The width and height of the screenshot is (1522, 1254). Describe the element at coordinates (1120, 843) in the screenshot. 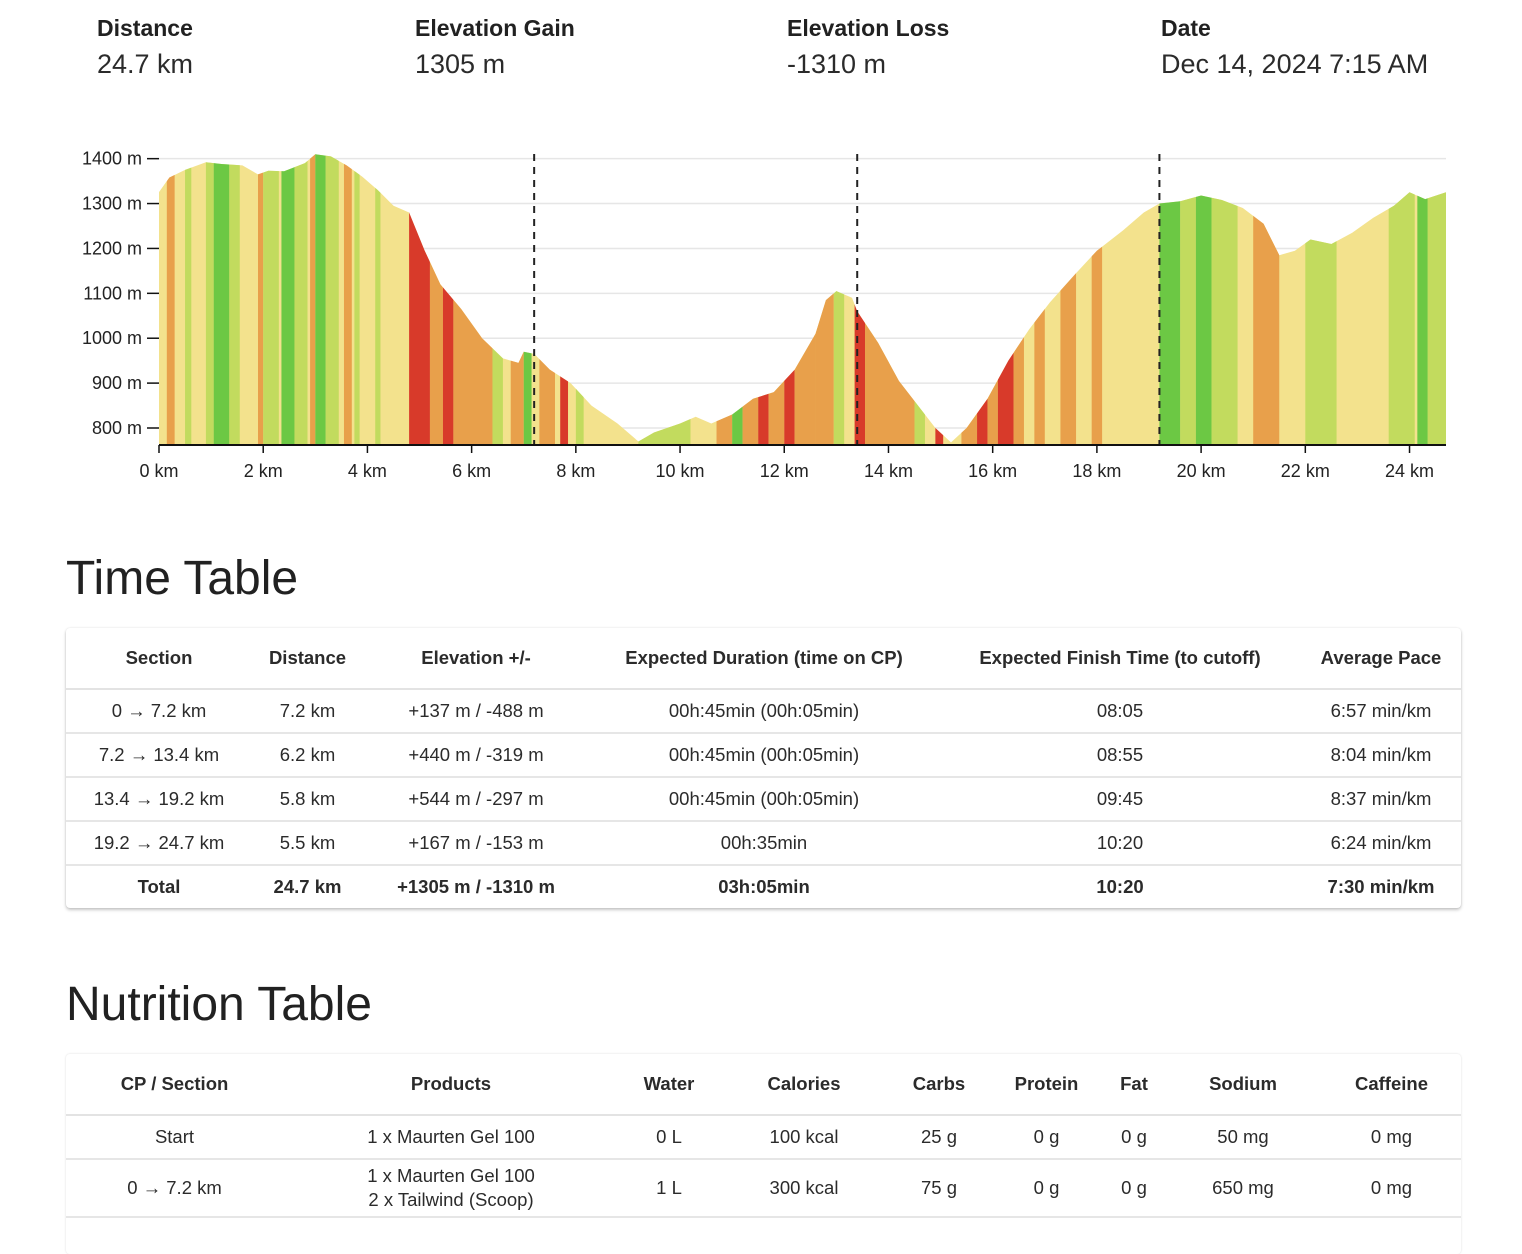

I see `cell-finish: 10:20` at that location.